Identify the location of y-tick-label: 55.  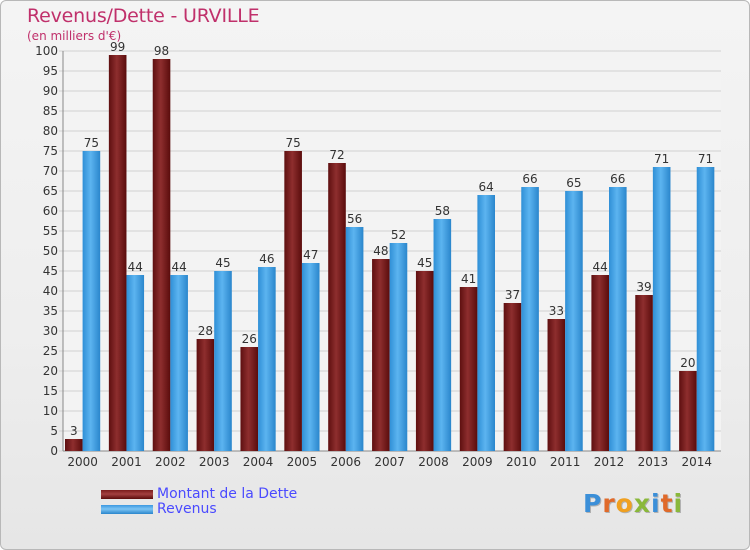
(50, 231).